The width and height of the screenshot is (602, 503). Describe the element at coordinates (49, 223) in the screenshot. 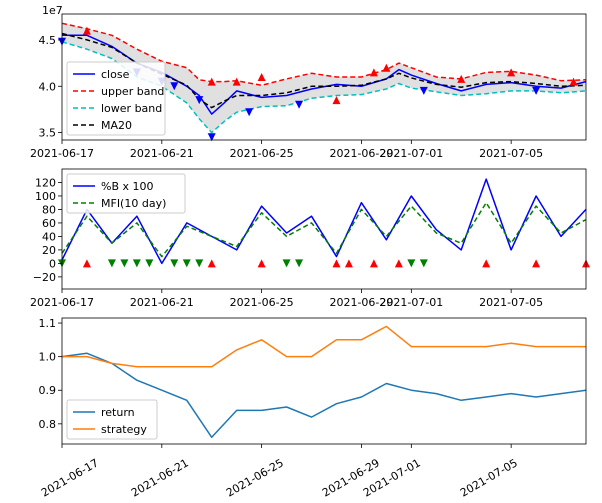

I see `y-tick-label: 60` at that location.